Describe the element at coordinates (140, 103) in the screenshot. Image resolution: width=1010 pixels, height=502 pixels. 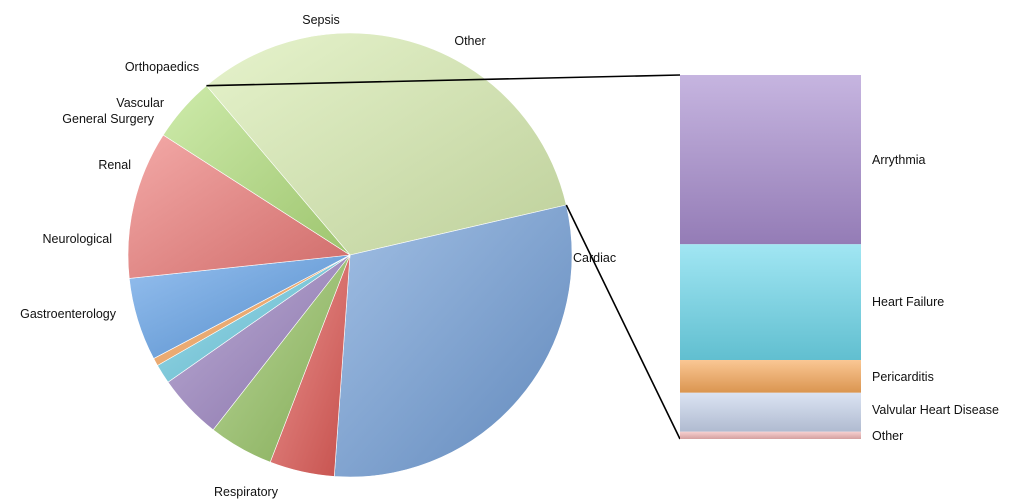
I see `pie-label-vascular: Vascular` at that location.